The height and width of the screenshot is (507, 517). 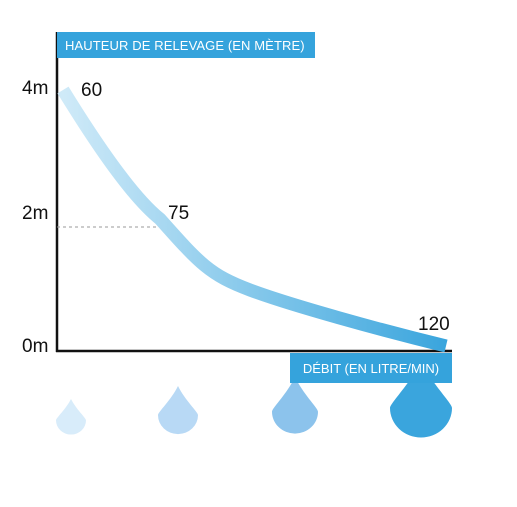 What do you see at coordinates (35, 346) in the screenshot?
I see `y-tick-label: 0m` at bounding box center [35, 346].